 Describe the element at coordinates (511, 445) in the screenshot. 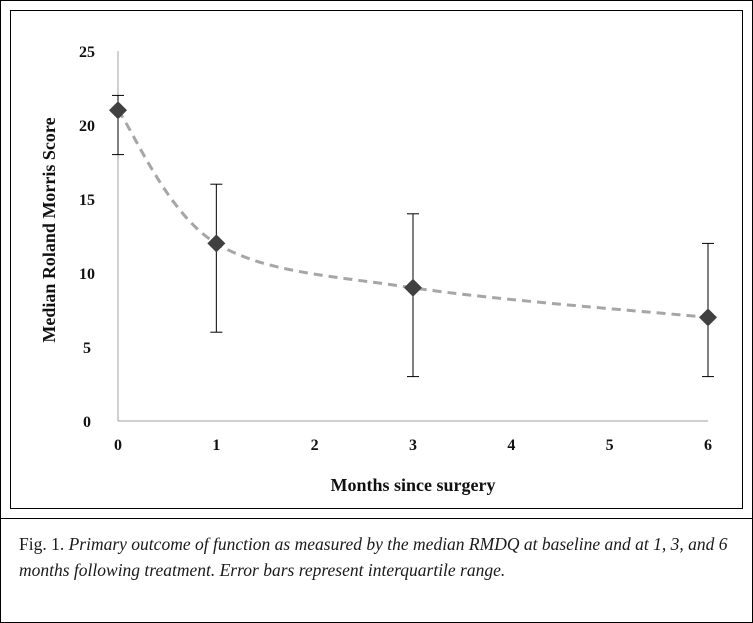

I see `x-tick-label: 4` at that location.